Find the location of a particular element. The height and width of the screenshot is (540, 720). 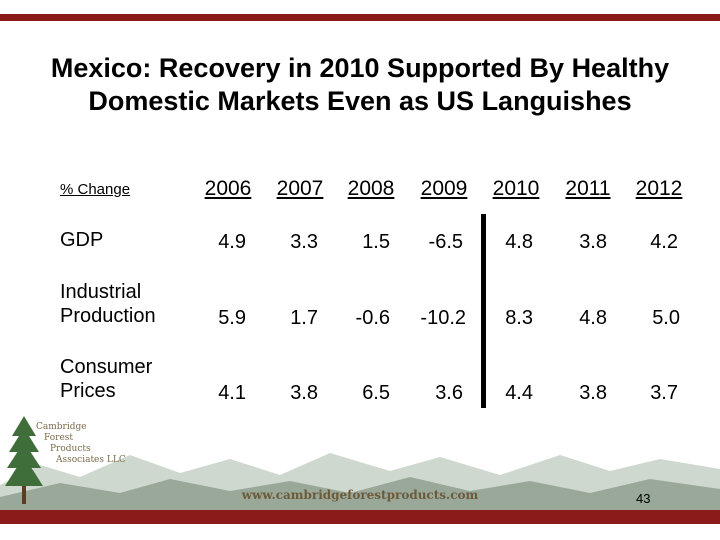

cell-industrial-2011: 4.8 is located at coordinates (593, 318).